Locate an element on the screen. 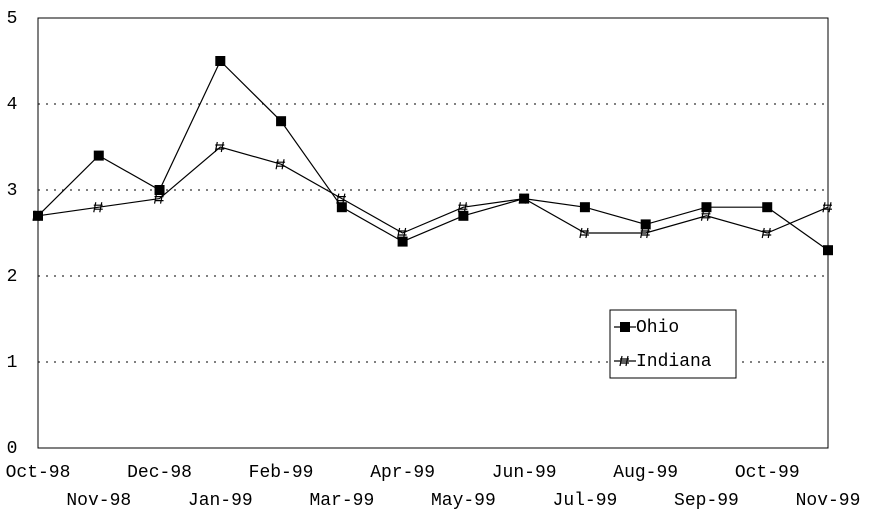 This screenshot has width=890, height=514. x-tick-label: Jan-99 is located at coordinates (220, 501).